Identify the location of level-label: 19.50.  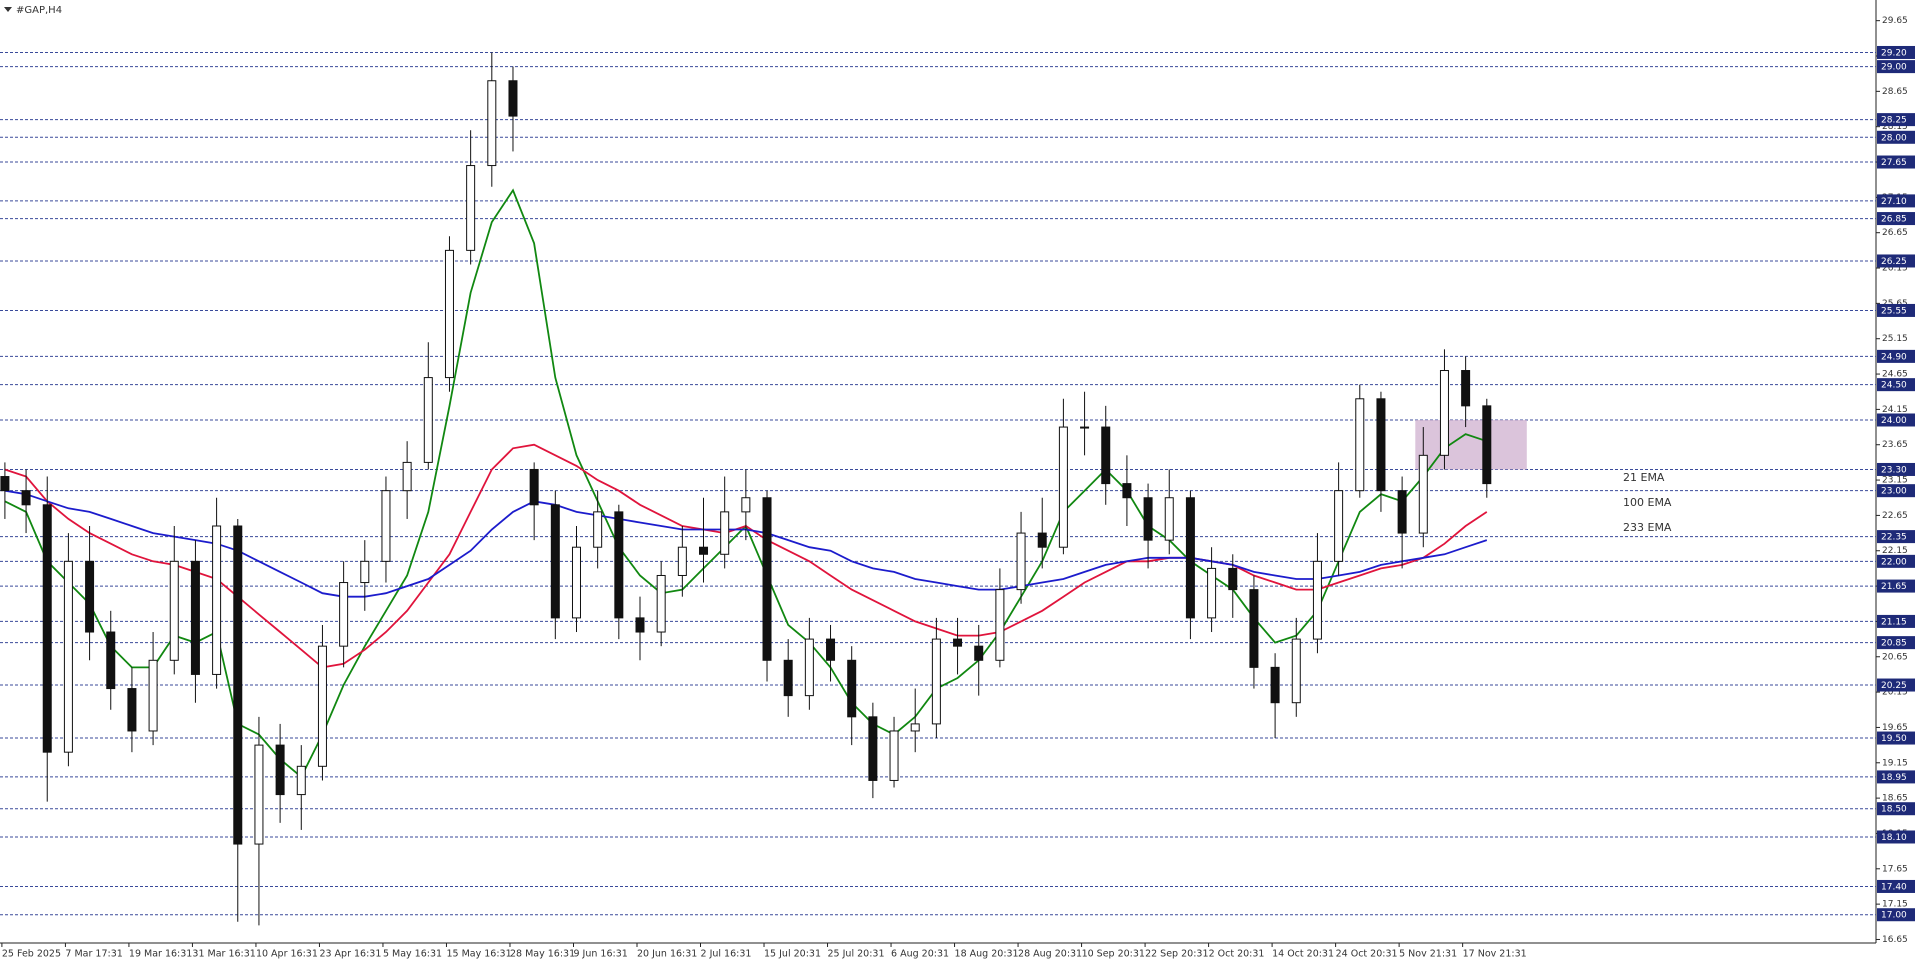
(1894, 739).